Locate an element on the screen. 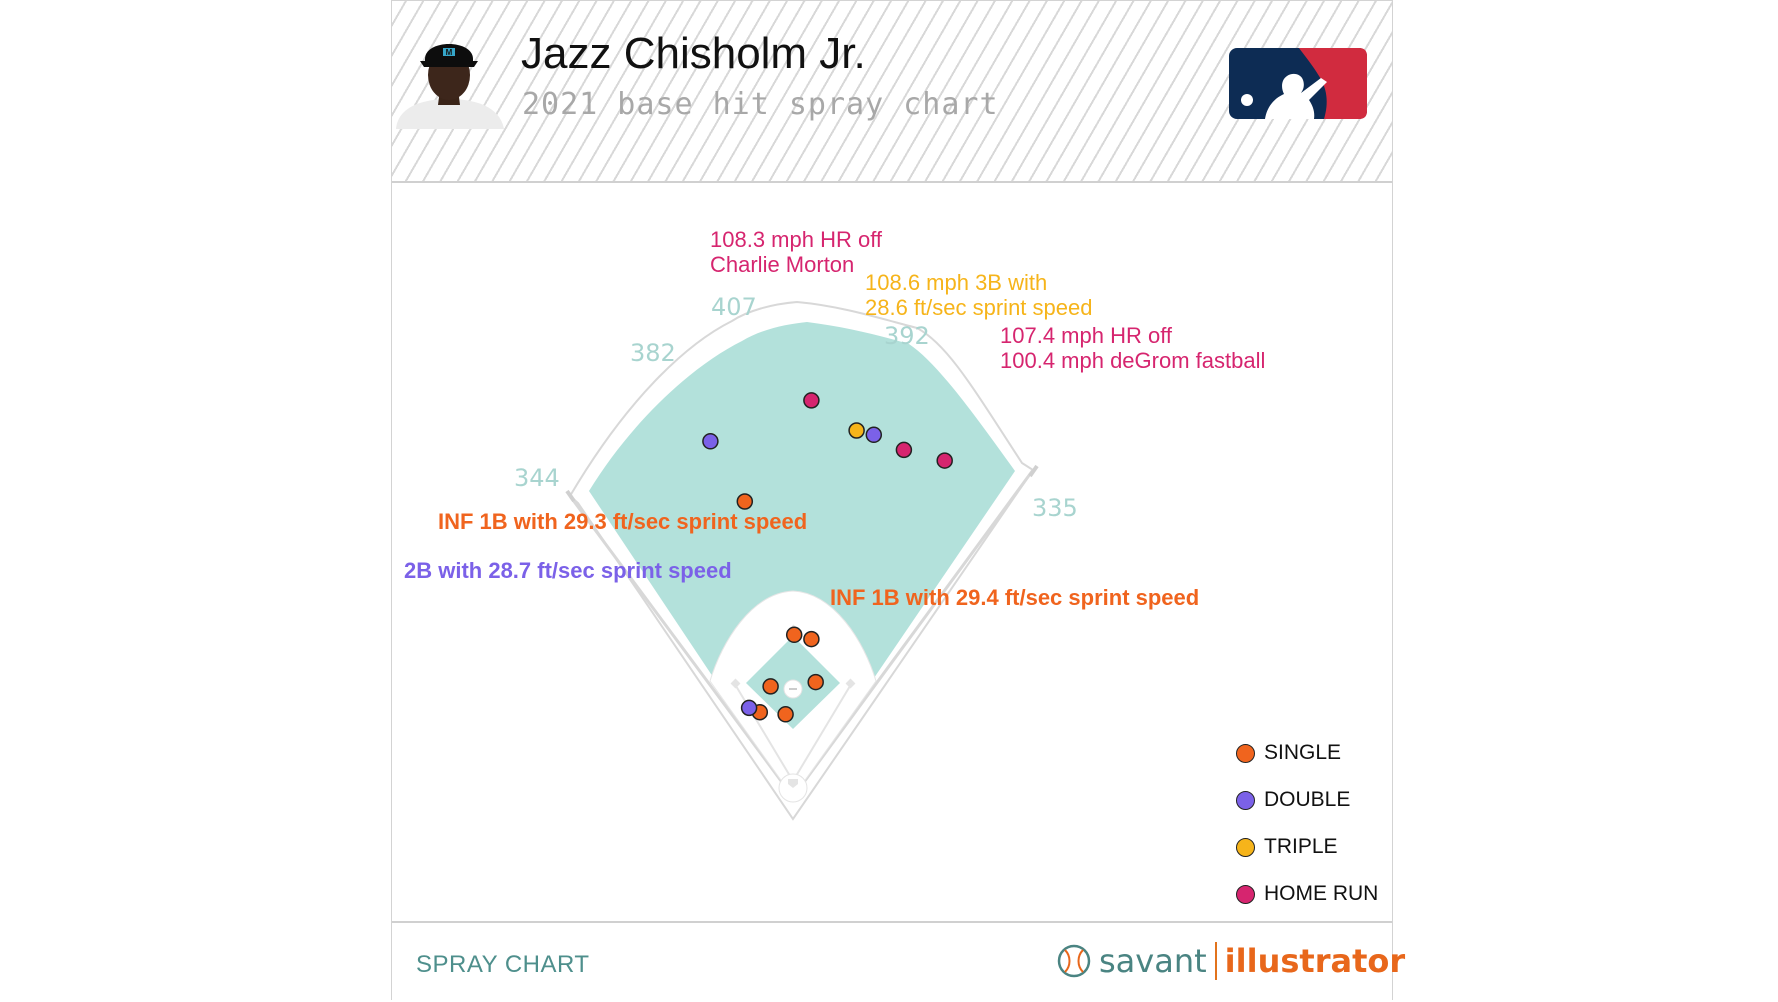 Image resolution: width=1778 pixels, height=1002 pixels. legend-item-single: SINGLE is located at coordinates (1288, 753).